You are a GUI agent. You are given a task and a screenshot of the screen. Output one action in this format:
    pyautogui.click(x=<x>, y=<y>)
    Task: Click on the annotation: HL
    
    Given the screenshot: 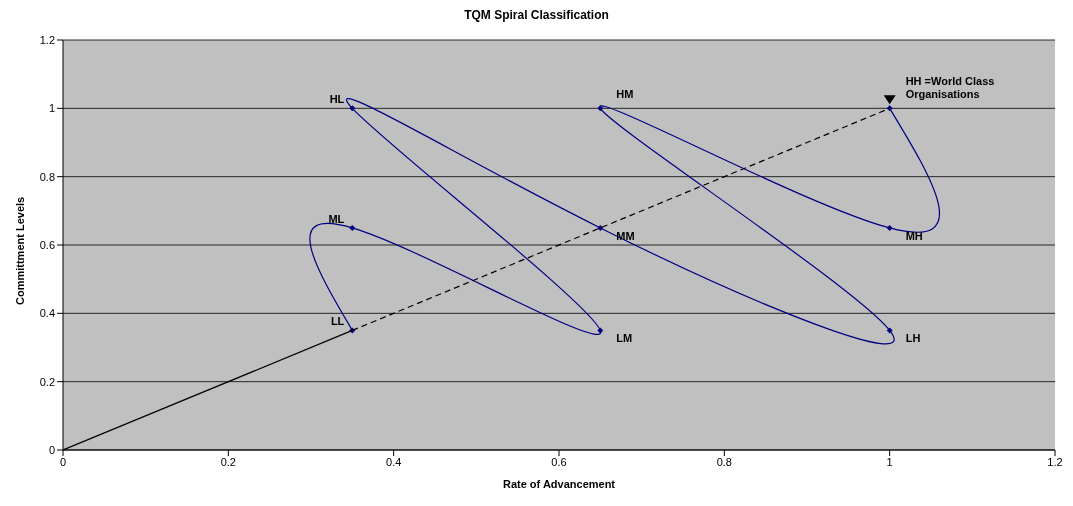 What is the action you would take?
    pyautogui.click(x=337, y=99)
    